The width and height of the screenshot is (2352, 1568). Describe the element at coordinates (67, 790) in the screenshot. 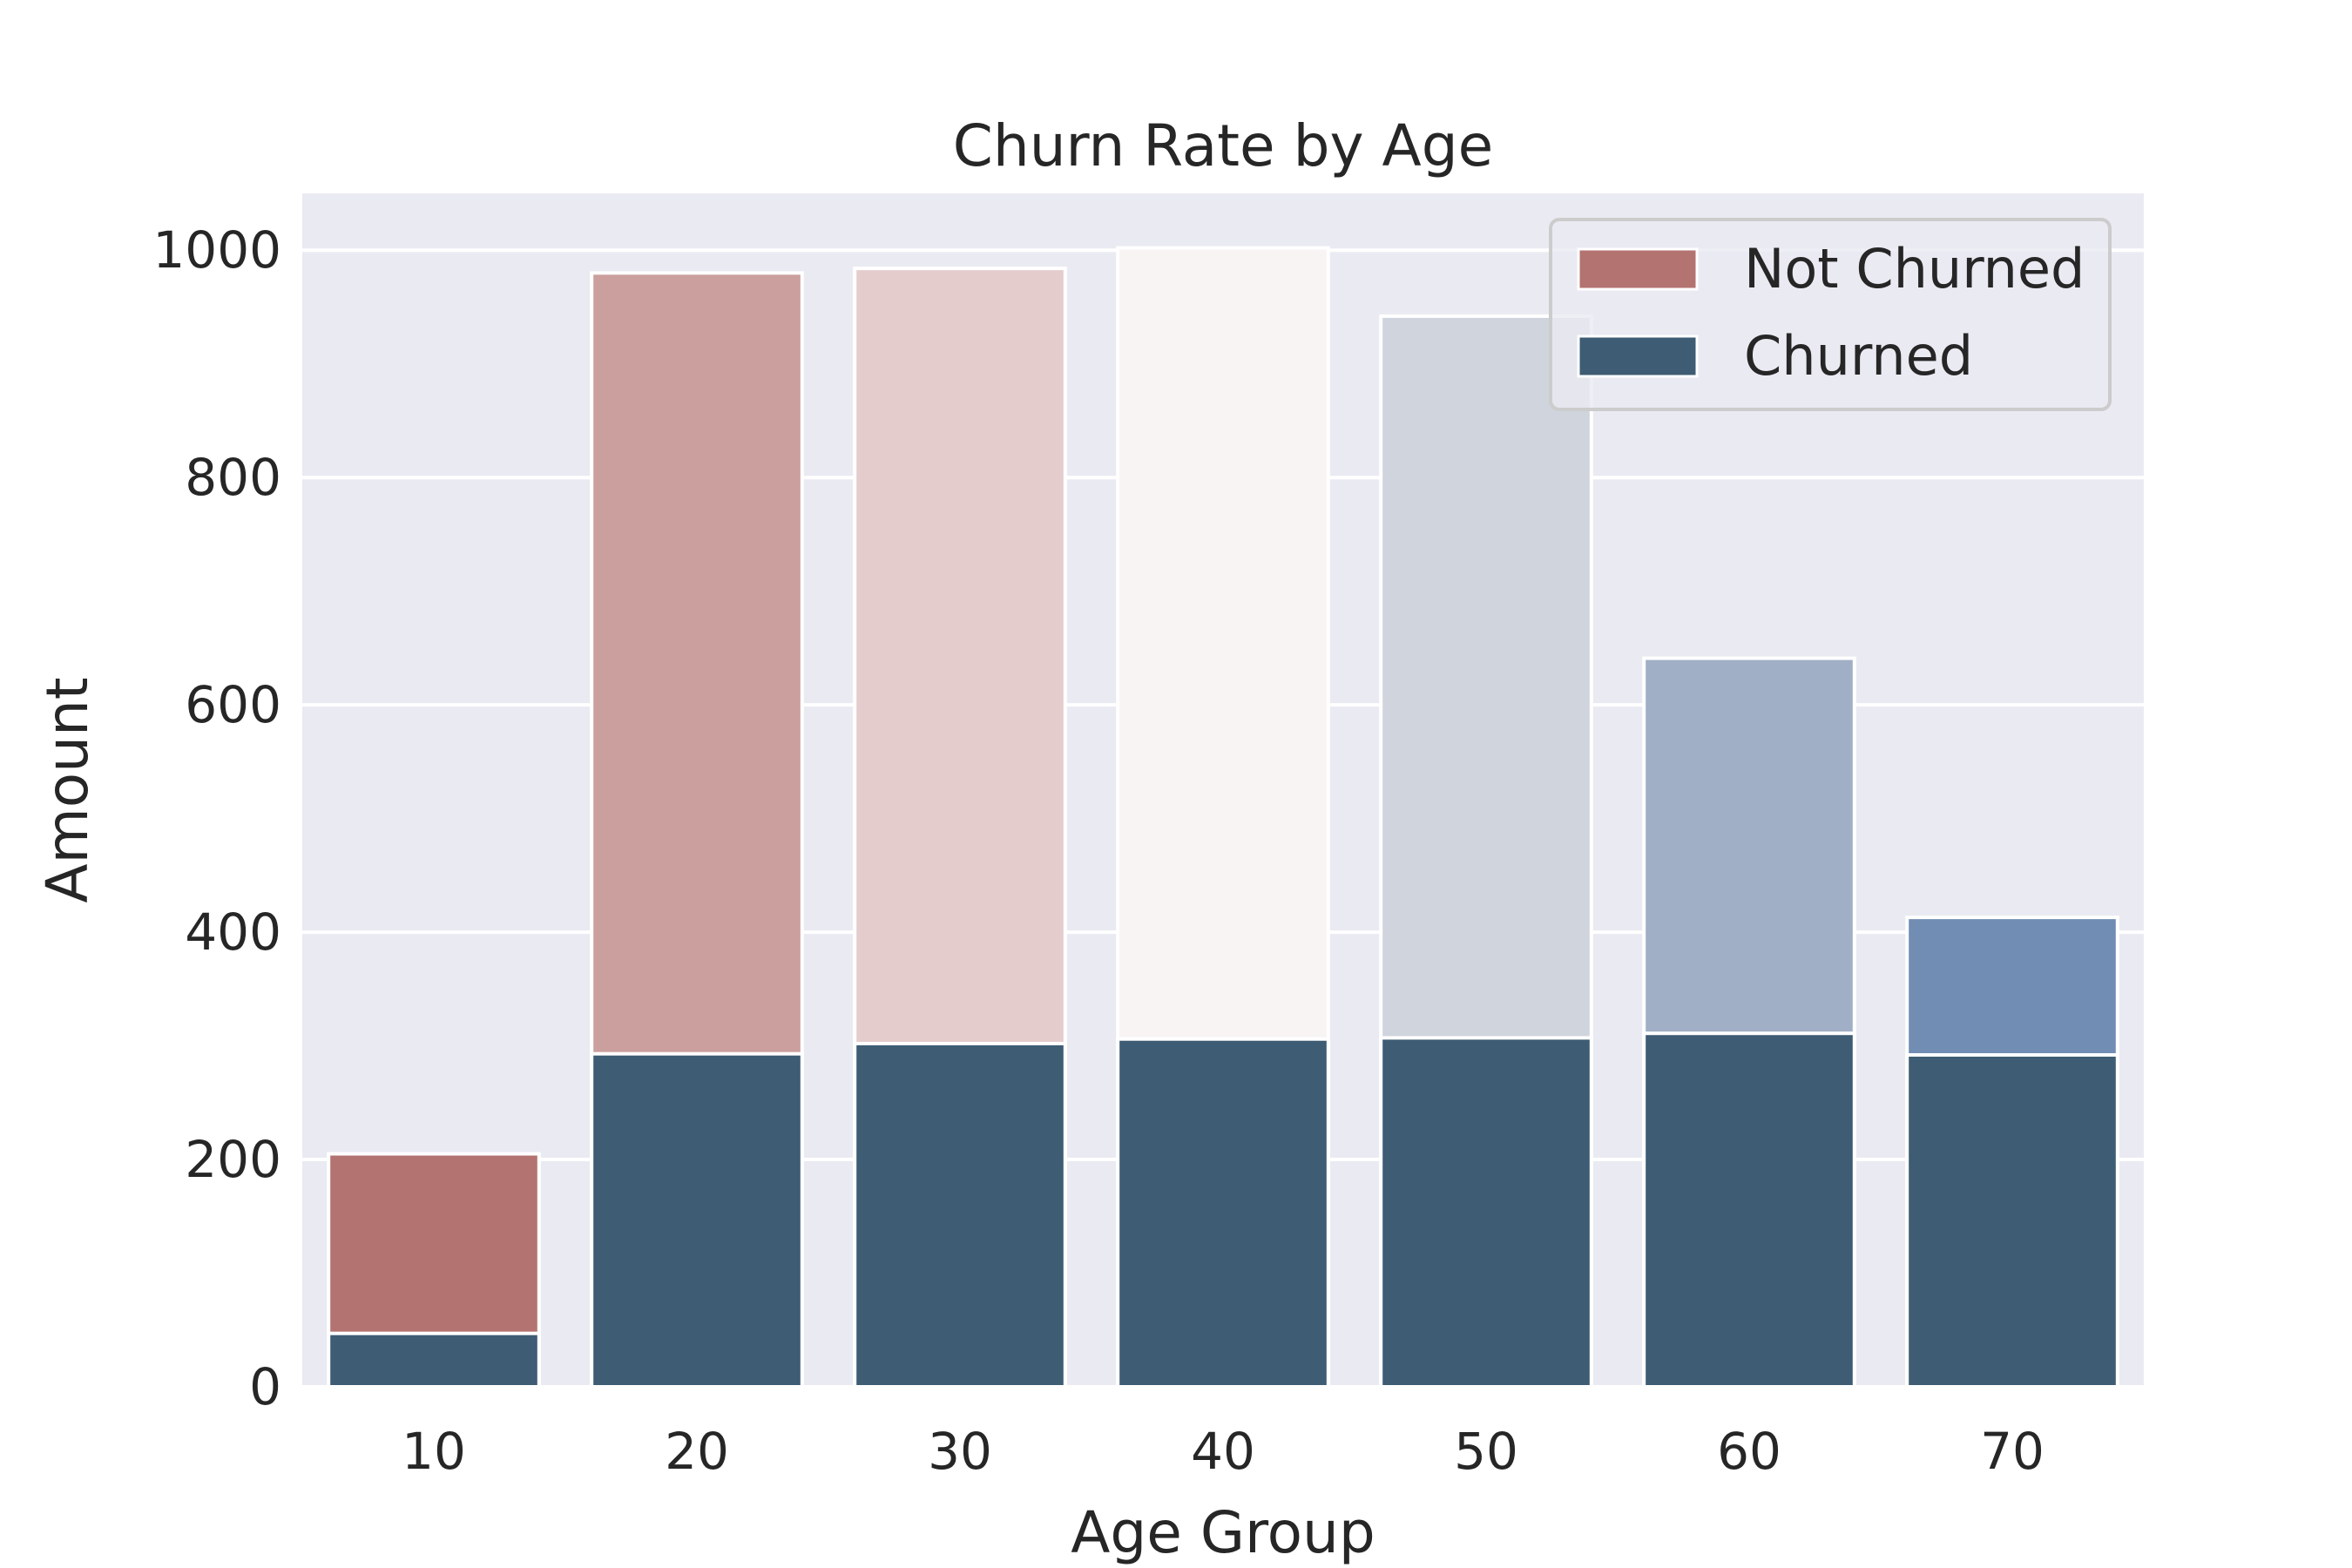

I see `y-axis-label: Amount` at that location.